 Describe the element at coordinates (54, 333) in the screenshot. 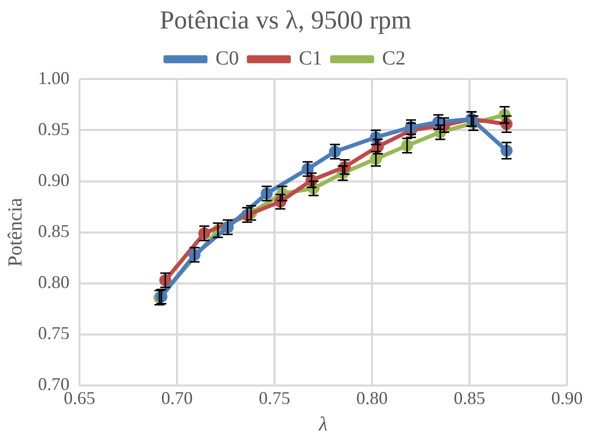

I see `y-tick-label: 0.75` at that location.